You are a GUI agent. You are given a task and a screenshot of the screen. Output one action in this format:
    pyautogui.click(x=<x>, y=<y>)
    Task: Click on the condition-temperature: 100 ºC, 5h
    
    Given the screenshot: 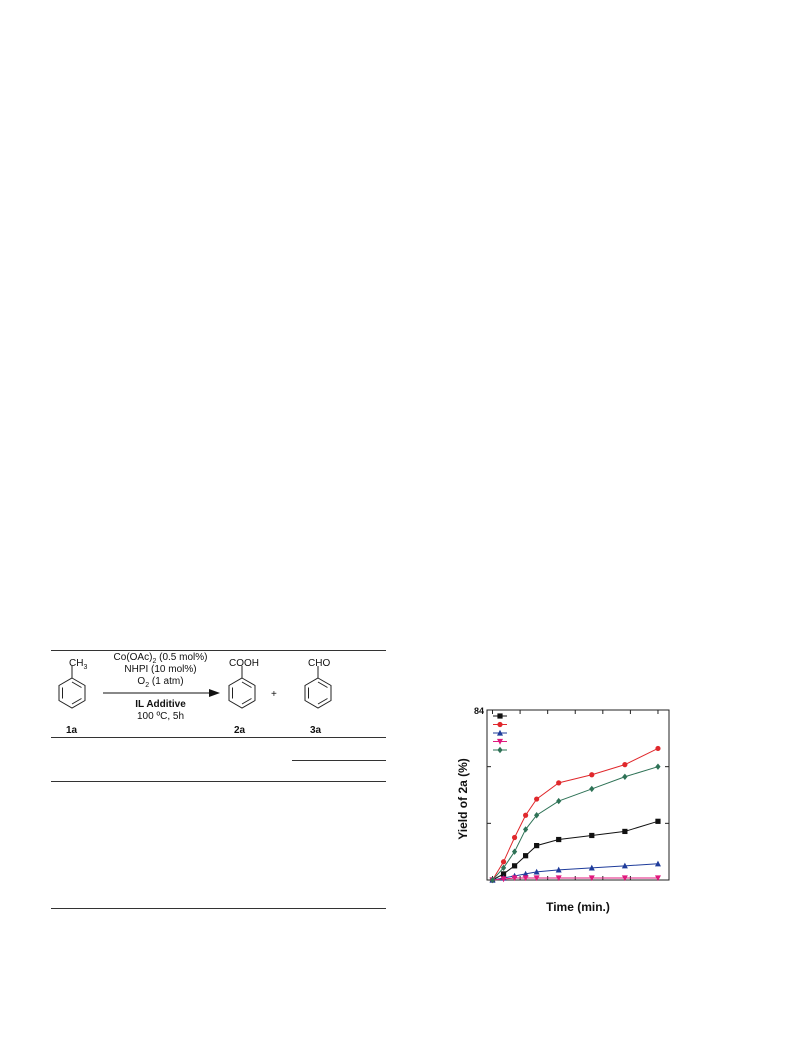 What is the action you would take?
    pyautogui.click(x=160, y=716)
    